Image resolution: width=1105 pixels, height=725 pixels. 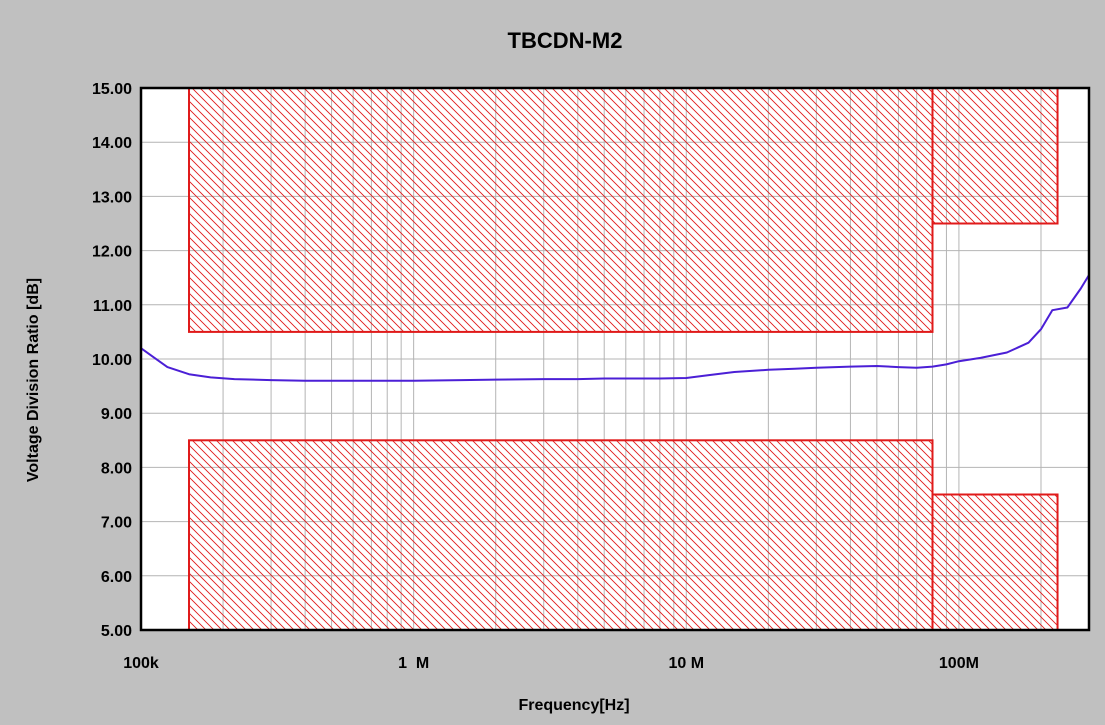 I want to click on y-tick-label: 7.00, so click(x=116, y=523).